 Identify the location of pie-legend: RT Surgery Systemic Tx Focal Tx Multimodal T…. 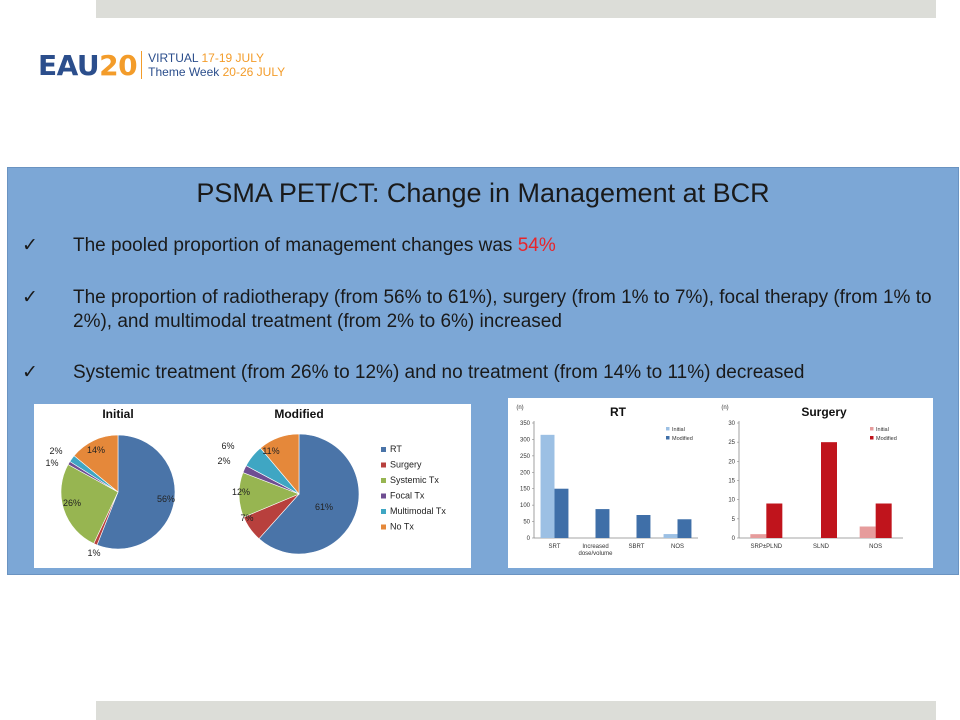
(413, 488).